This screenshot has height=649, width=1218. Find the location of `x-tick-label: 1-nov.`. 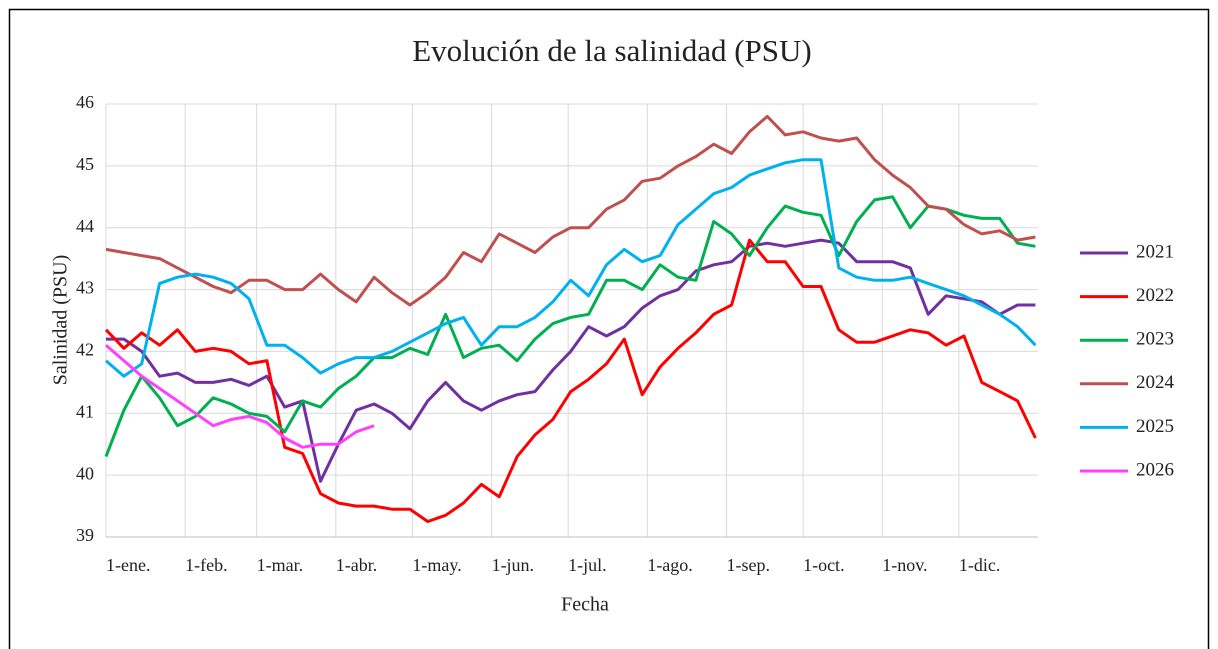

x-tick-label: 1-nov. is located at coordinates (904, 565).